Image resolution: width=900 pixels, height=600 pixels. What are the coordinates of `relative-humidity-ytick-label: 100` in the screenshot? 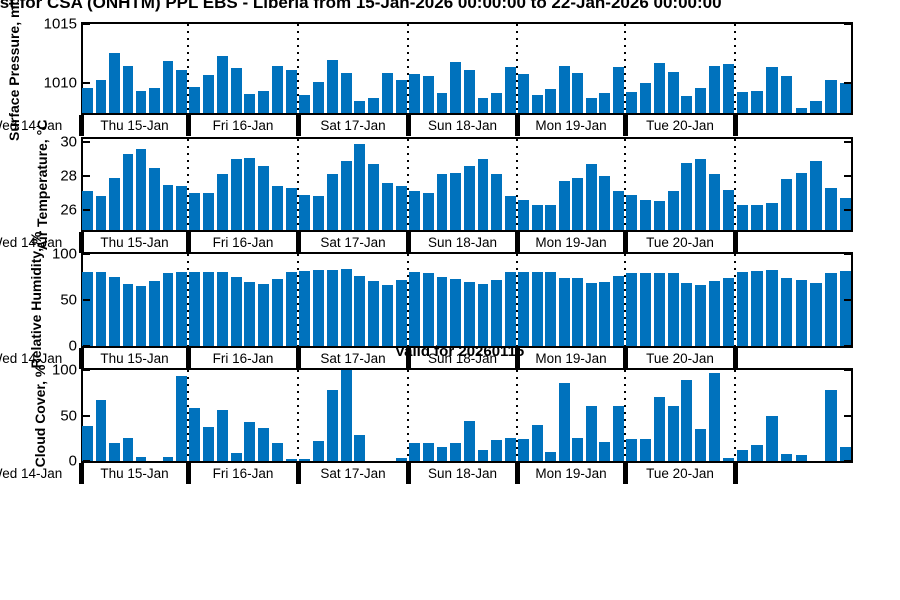 It's located at (64, 254).